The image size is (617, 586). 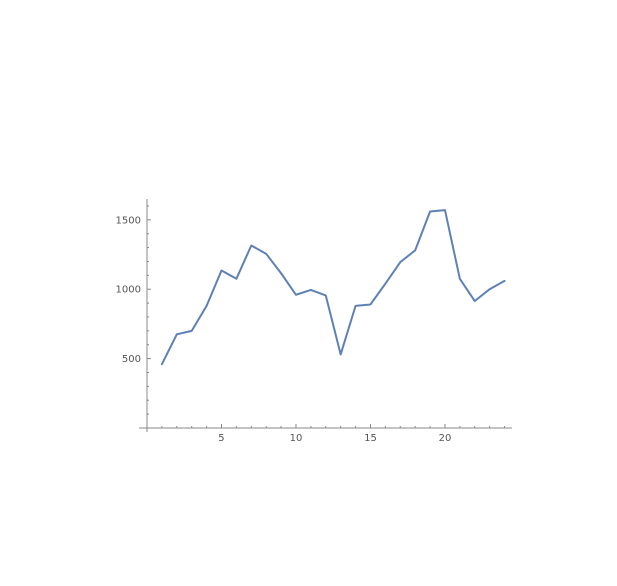 What do you see at coordinates (131, 359) in the screenshot?
I see `y-tick-label: 500` at bounding box center [131, 359].